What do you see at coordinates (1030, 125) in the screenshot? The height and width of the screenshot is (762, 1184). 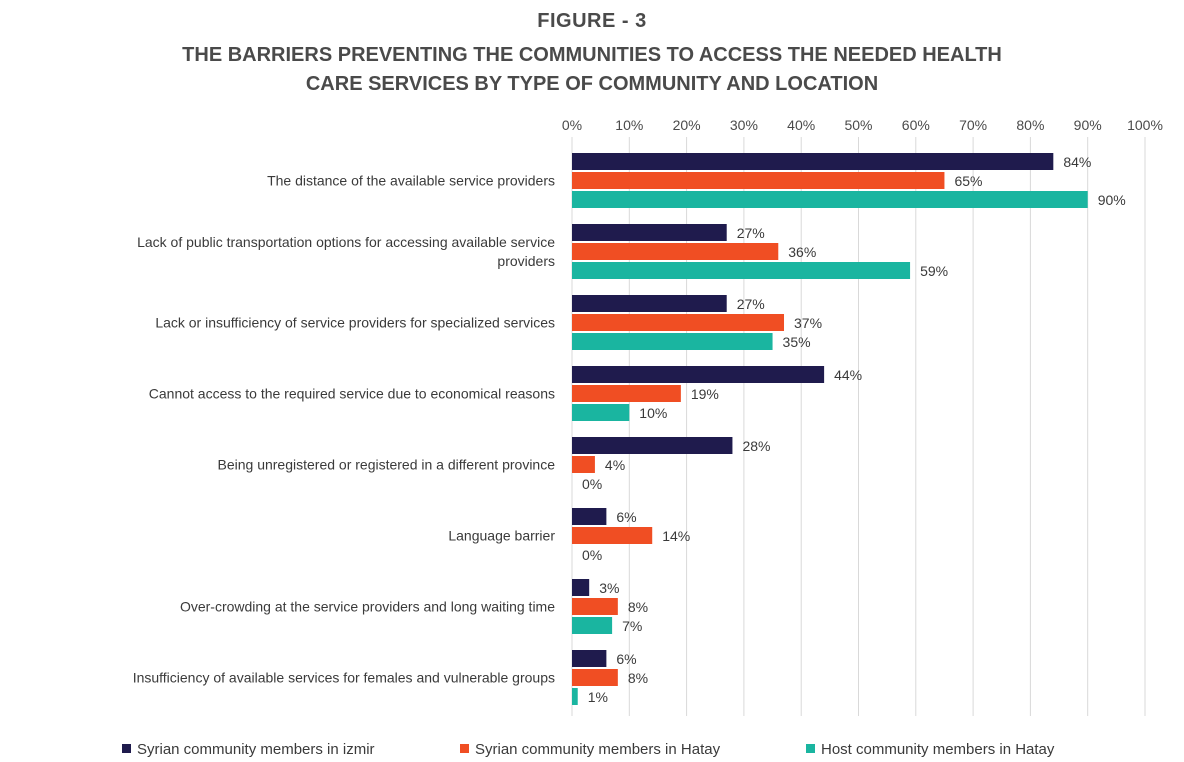 I see `x-tick-label: 80%` at bounding box center [1030, 125].